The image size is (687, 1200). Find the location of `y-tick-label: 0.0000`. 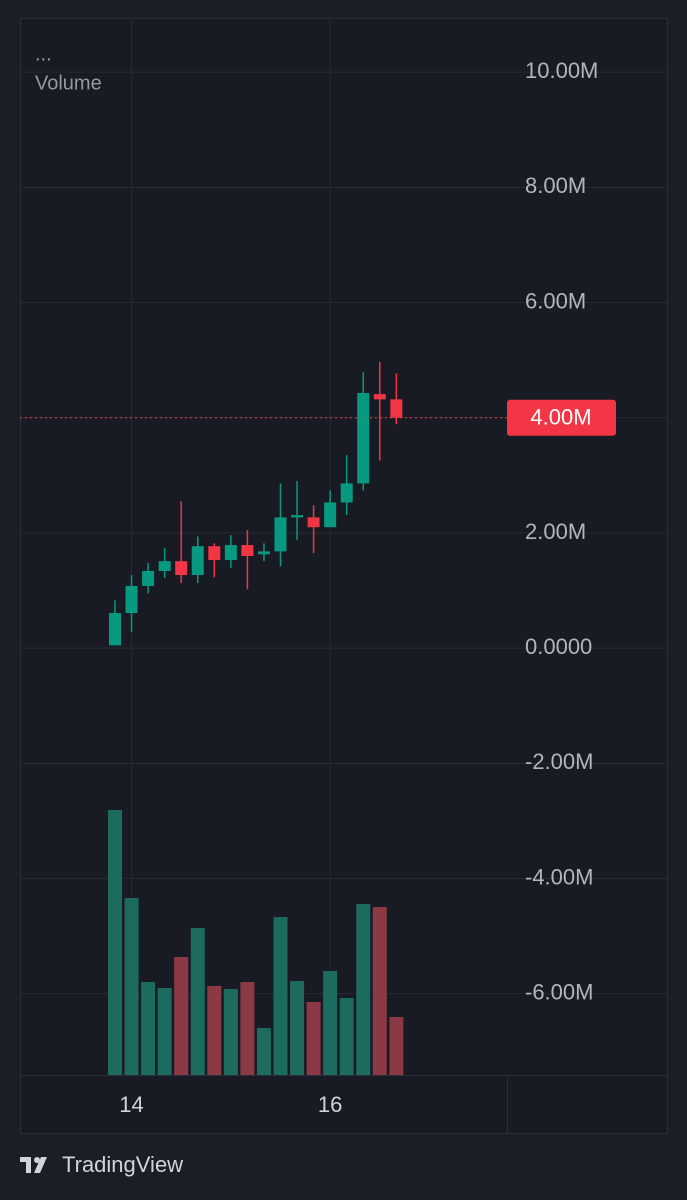

y-tick-label: 0.0000 is located at coordinates (558, 646).